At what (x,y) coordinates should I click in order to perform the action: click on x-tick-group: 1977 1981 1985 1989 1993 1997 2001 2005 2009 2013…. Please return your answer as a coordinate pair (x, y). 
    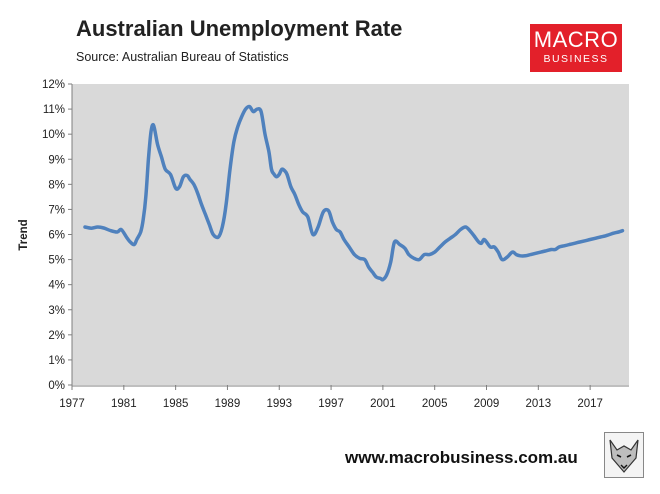
    Looking at the image, I should click on (331, 397).